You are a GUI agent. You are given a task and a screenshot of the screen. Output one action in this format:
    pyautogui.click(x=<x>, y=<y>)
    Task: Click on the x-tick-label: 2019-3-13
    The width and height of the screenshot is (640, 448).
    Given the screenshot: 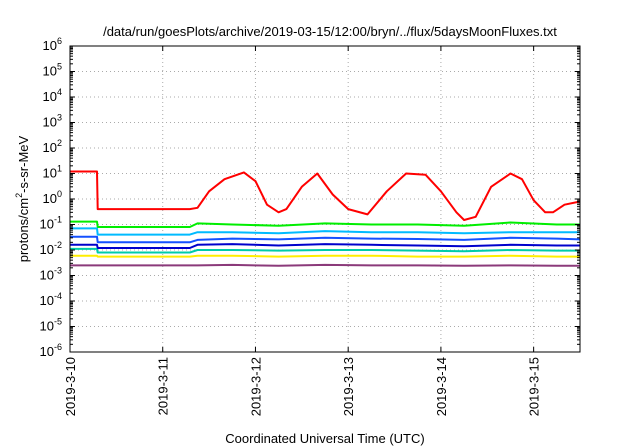 What is the action you would take?
    pyautogui.click(x=348, y=386)
    